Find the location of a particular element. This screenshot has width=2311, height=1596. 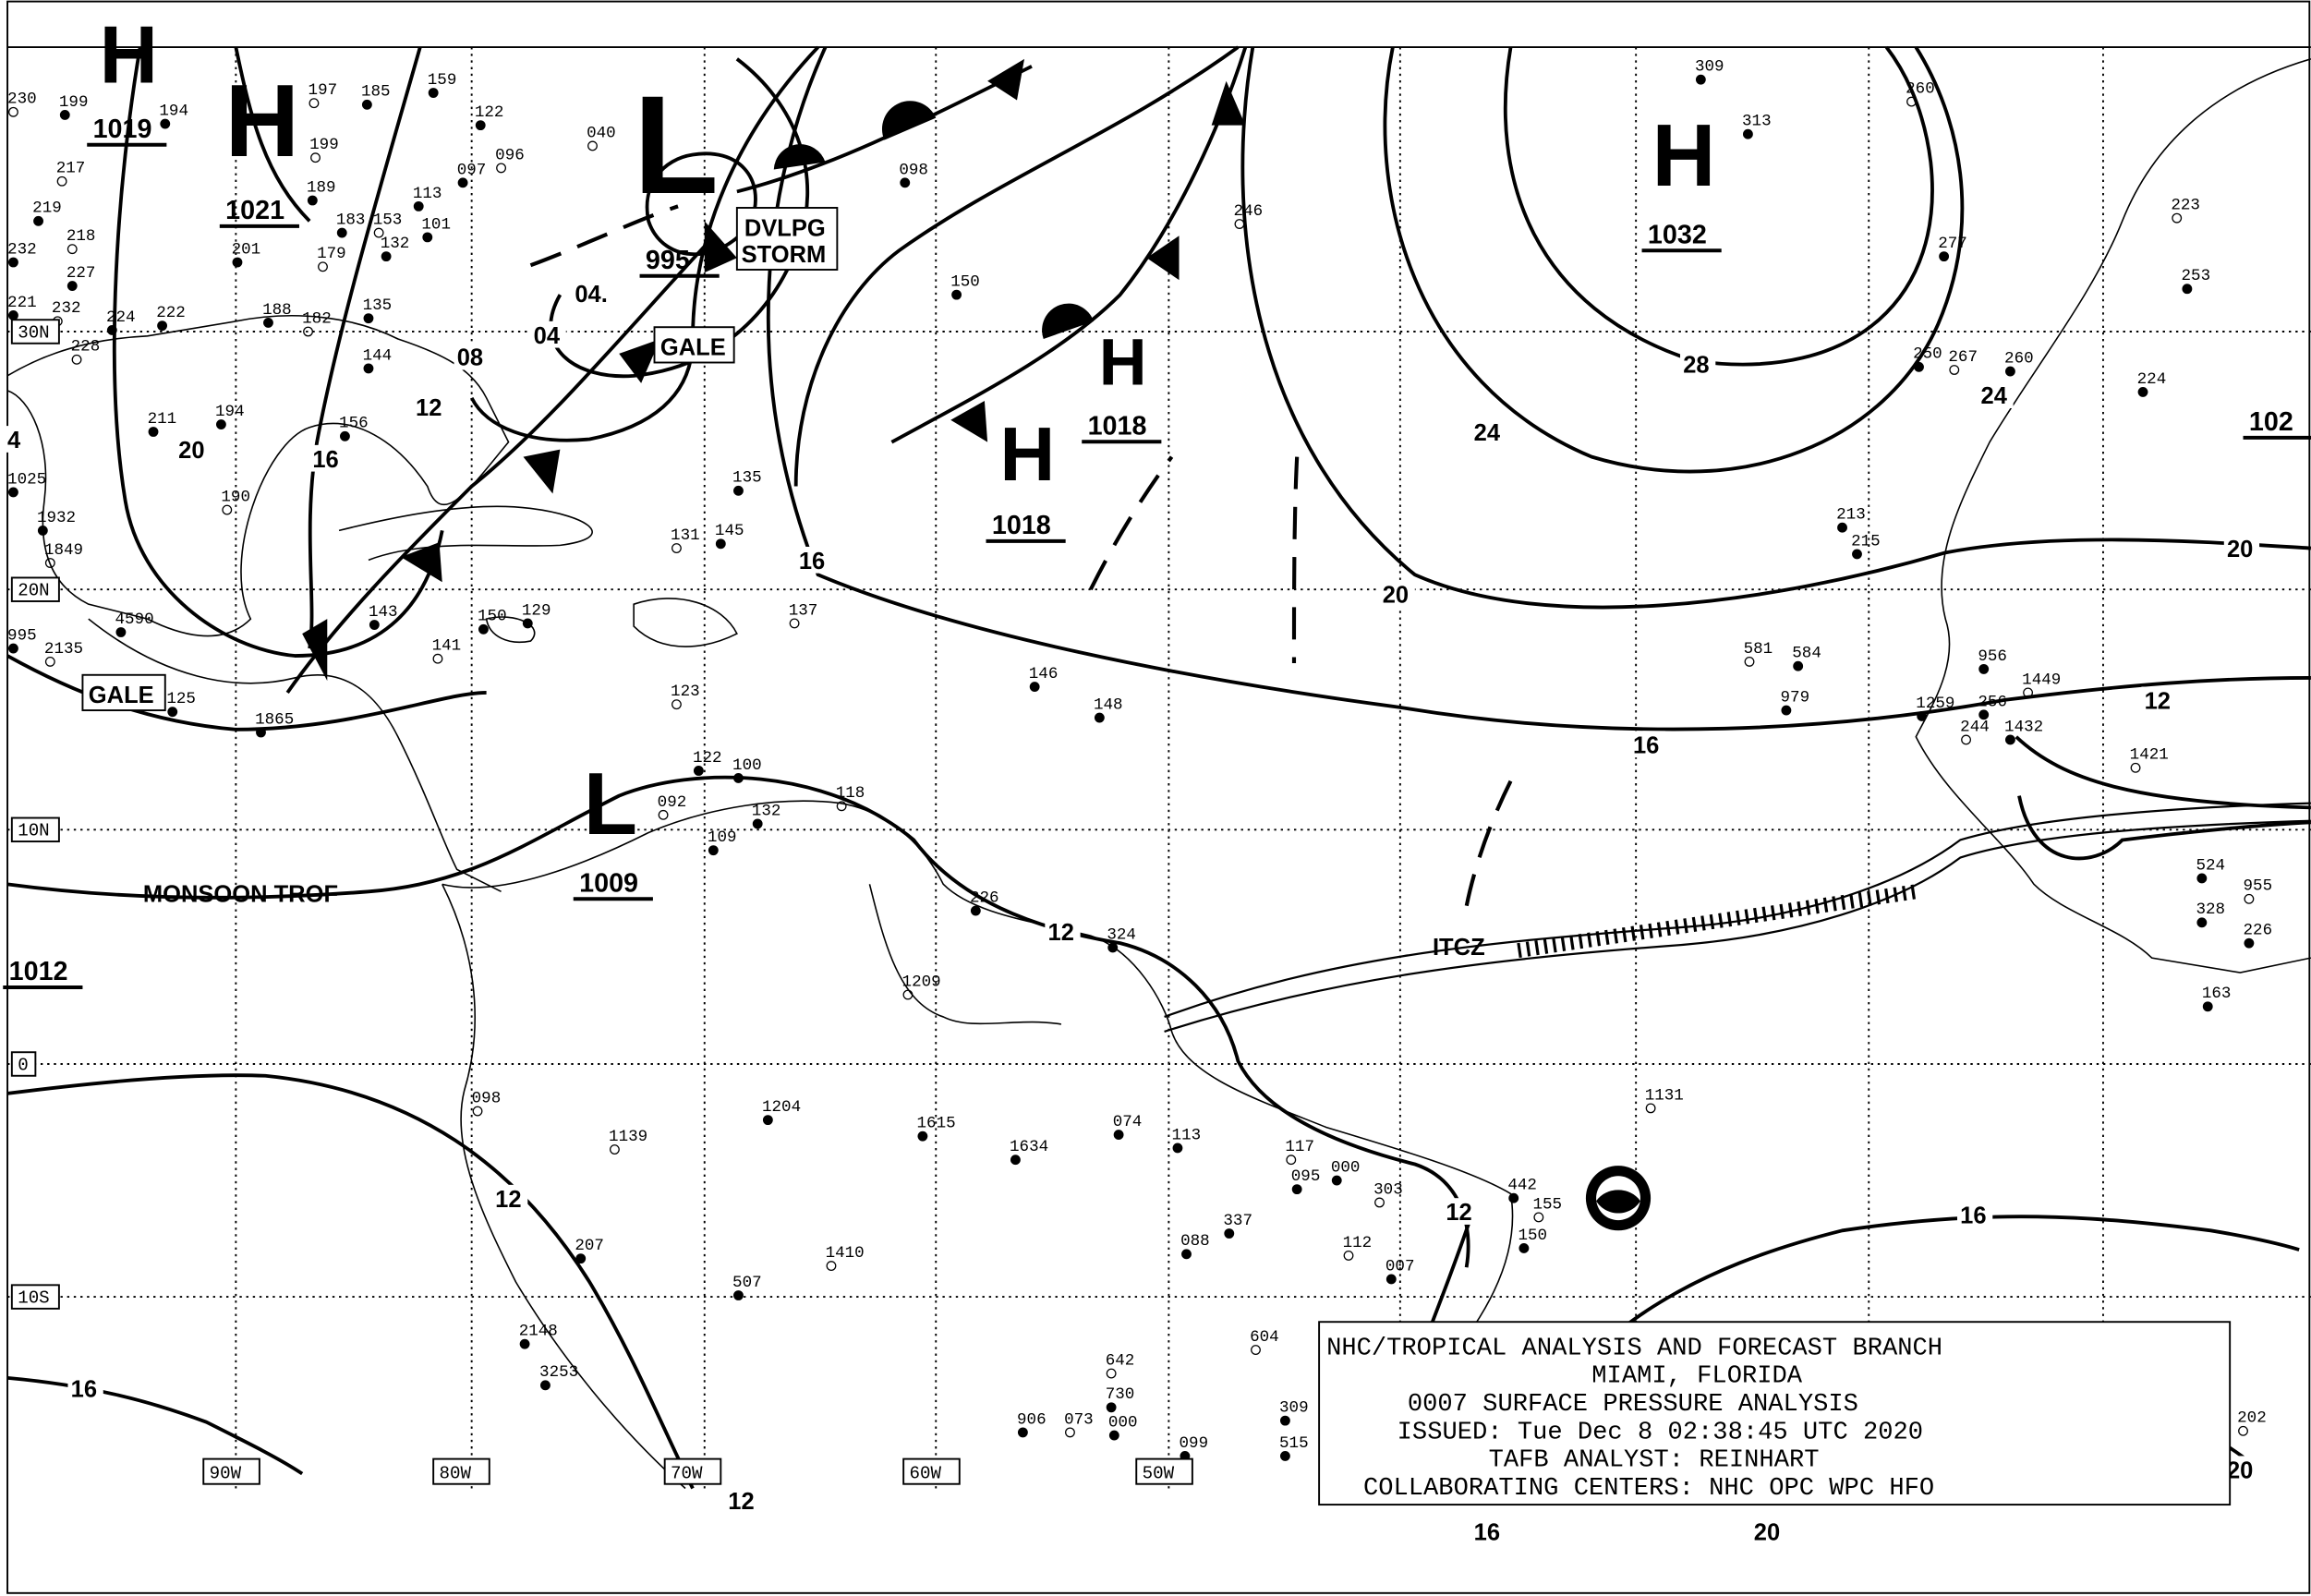

station-value: 112 is located at coordinates (1358, 1243).